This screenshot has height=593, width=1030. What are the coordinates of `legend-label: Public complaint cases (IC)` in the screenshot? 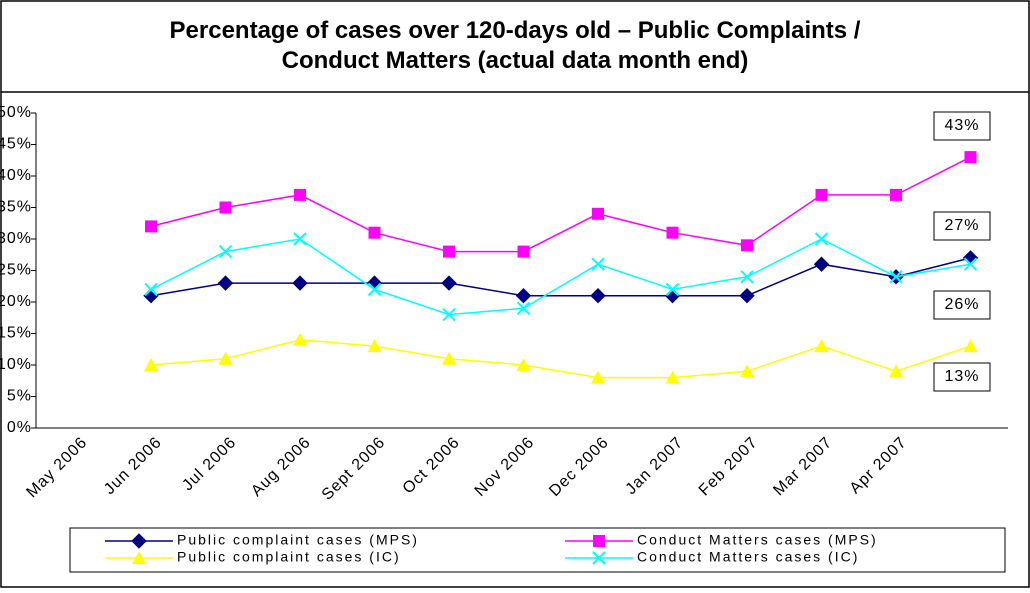 It's located at (289, 557).